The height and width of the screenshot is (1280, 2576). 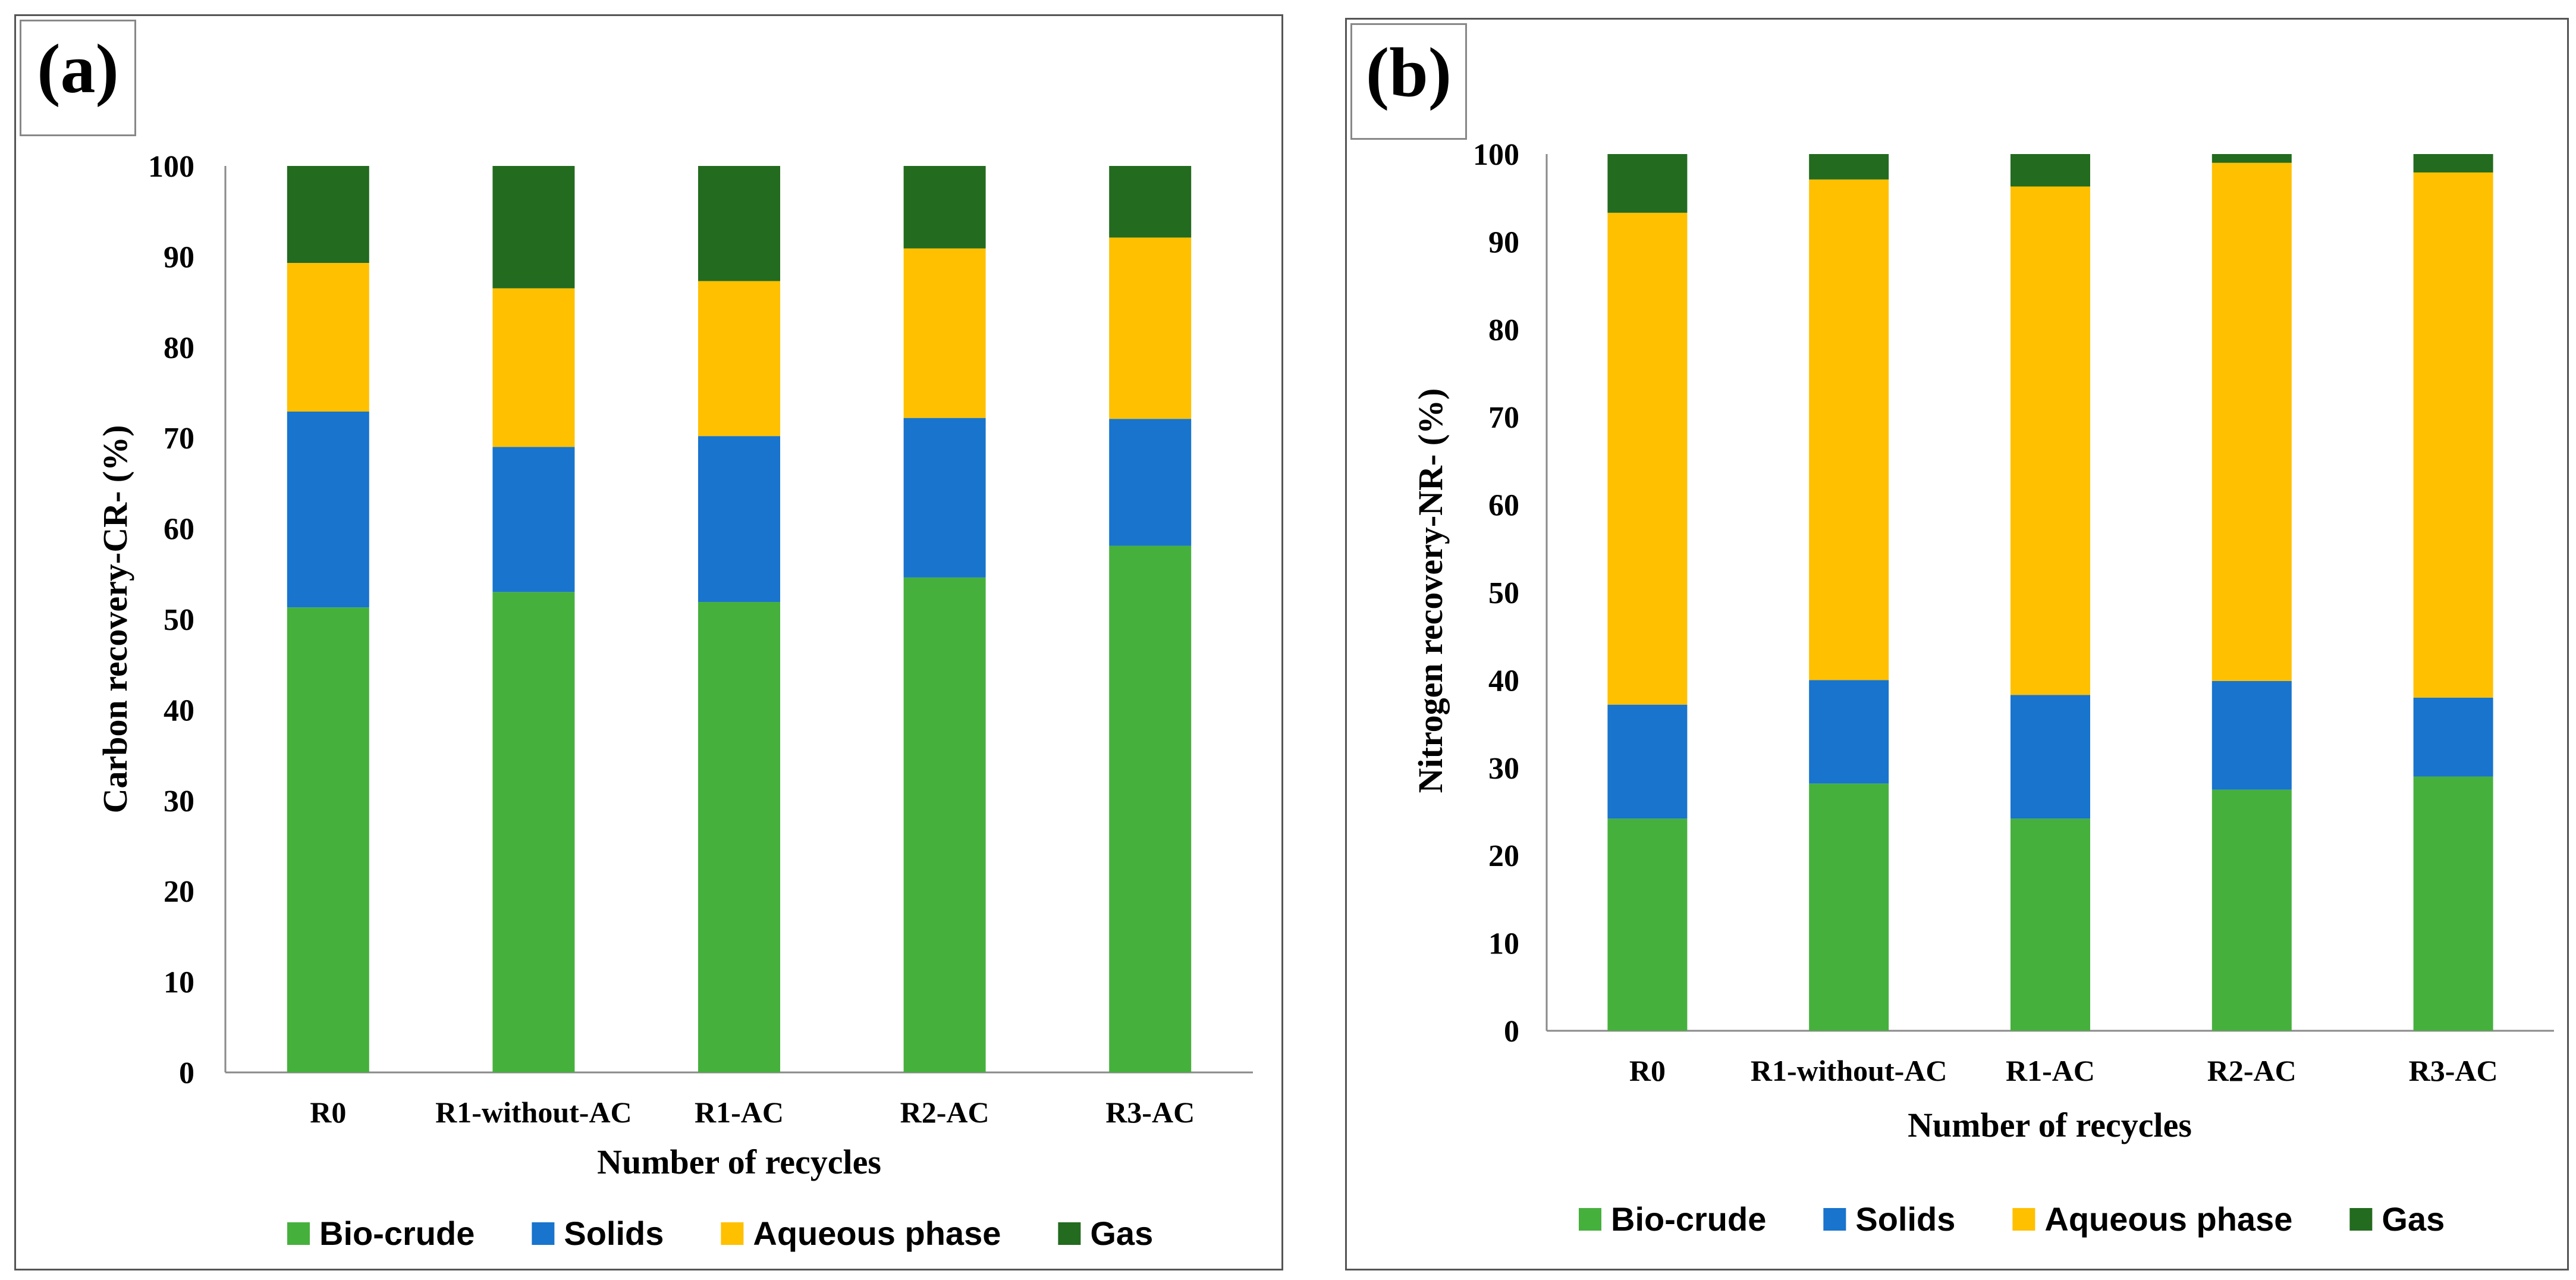 I want to click on panel-label: (a), so click(x=78, y=69).